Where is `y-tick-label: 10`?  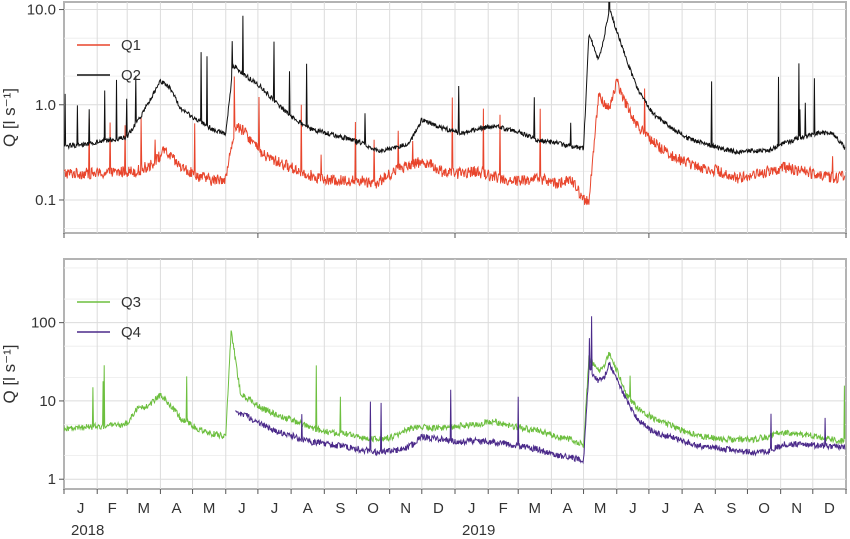 y-tick-label: 10 is located at coordinates (47, 401).